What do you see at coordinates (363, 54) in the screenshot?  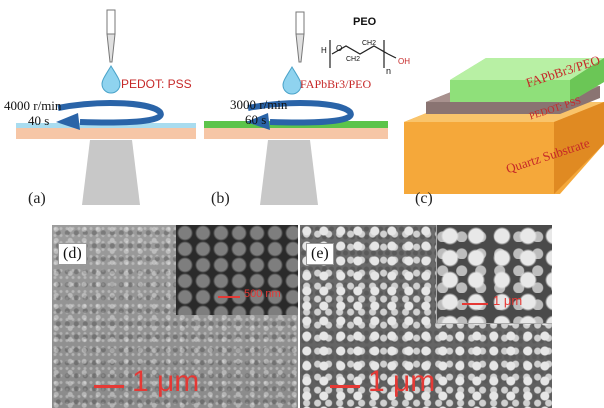 I see `peo-structure` at bounding box center [363, 54].